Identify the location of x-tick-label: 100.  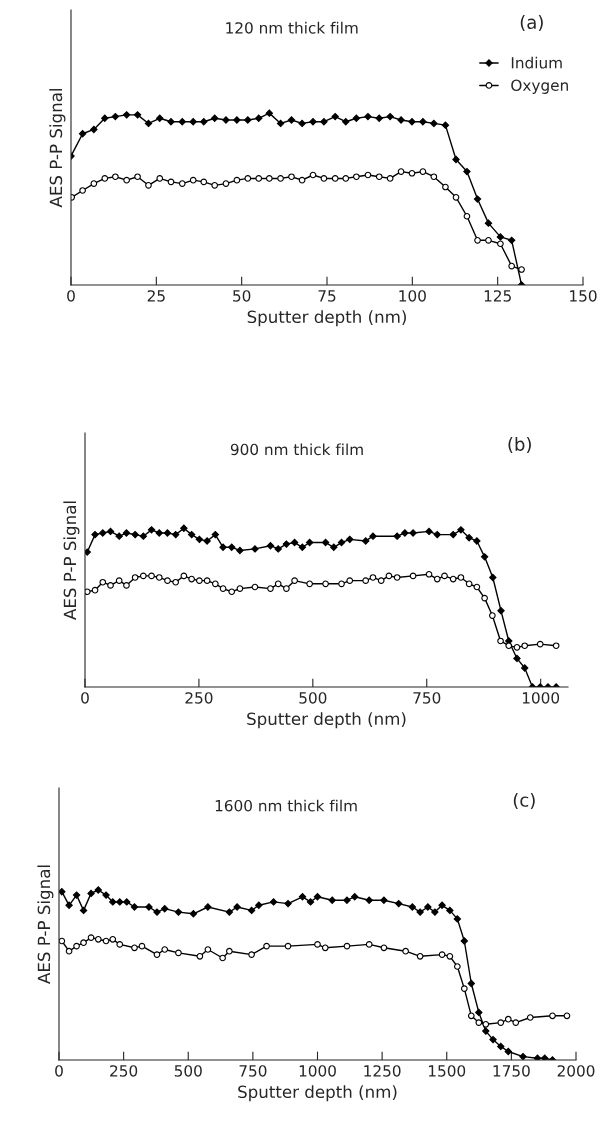
(412, 296).